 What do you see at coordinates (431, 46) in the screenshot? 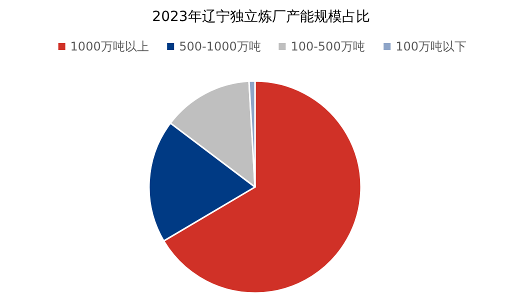
I see `legend-label: 100万吨以下` at bounding box center [431, 46].